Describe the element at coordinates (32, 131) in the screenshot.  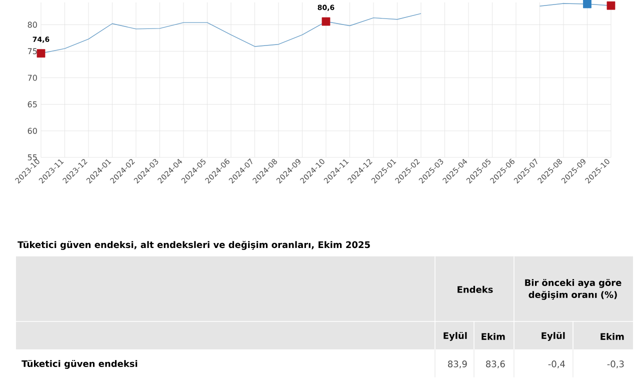
I see `y-tick-label: 60` at that location.